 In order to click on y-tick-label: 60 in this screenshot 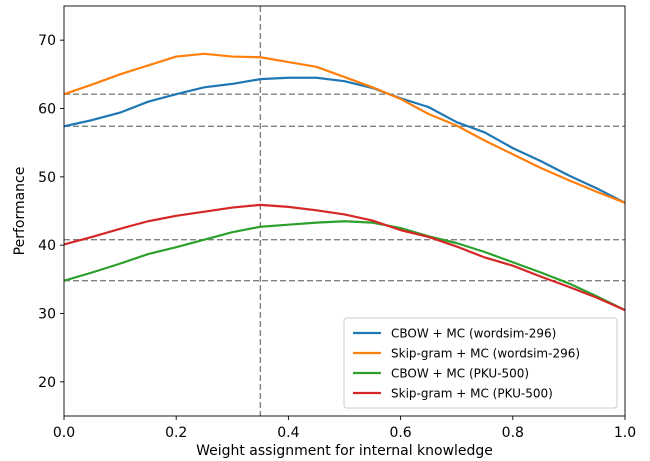, I will do `click(47, 110)`.